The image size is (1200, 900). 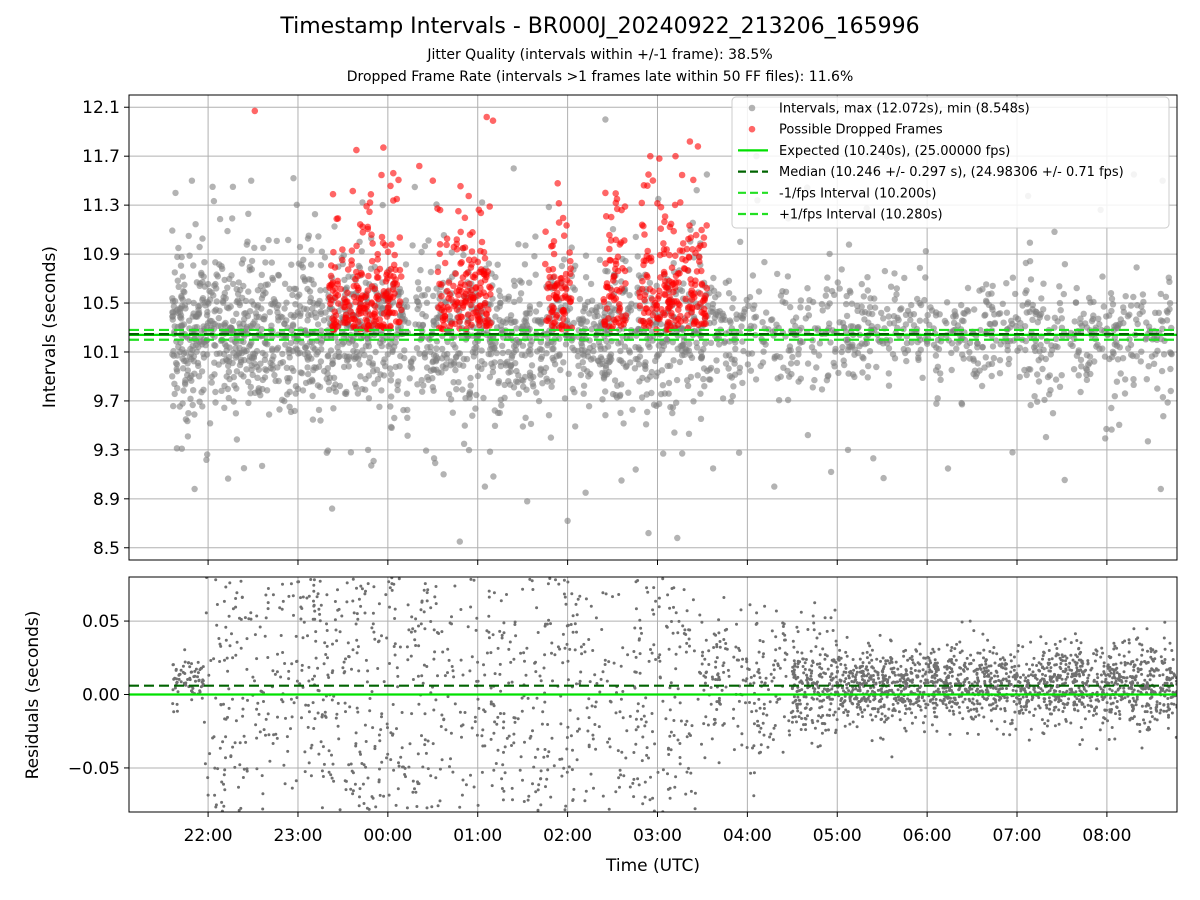 I want to click on legend-label: Intervals, max (12.072s), min (8.548s), so click(x=904, y=109).